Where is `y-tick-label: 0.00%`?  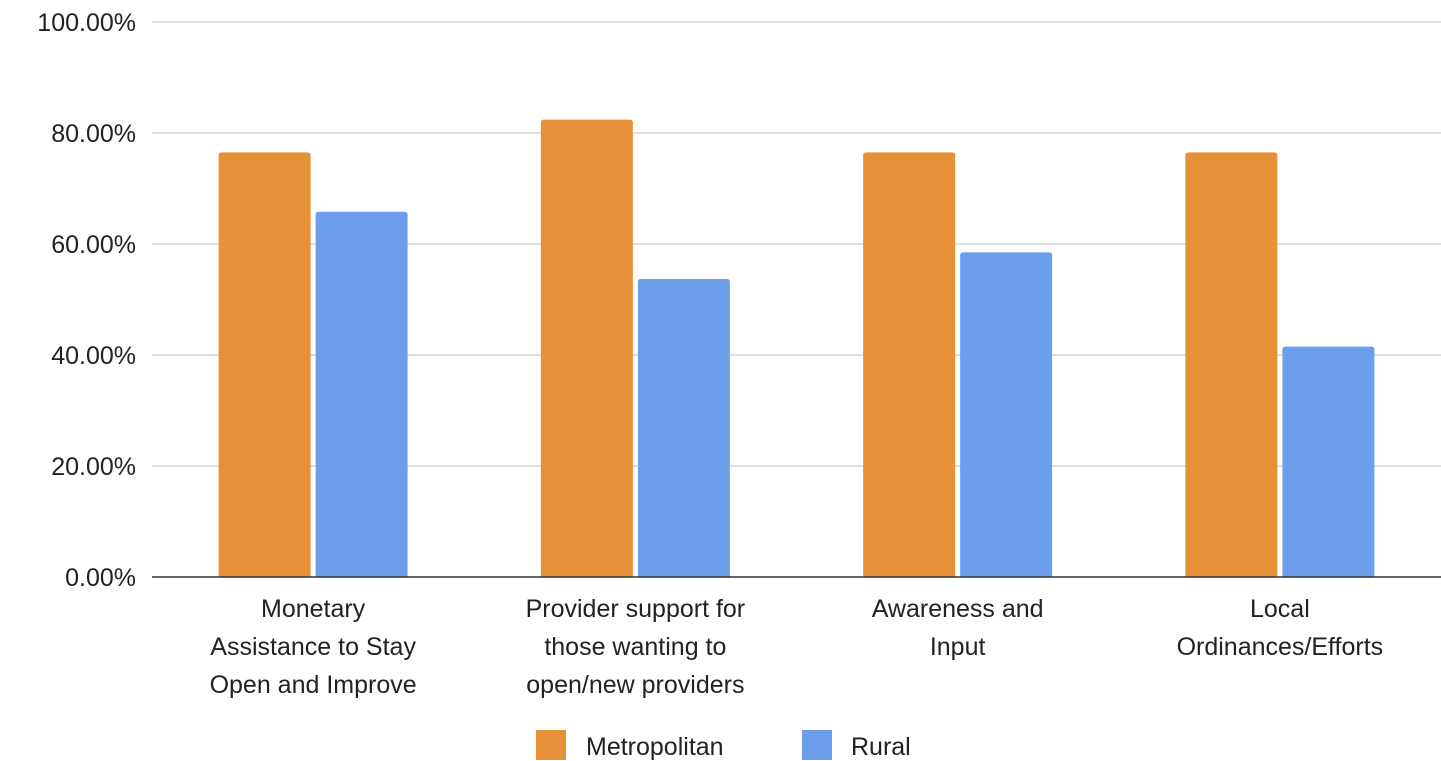 y-tick-label: 0.00% is located at coordinates (100, 578).